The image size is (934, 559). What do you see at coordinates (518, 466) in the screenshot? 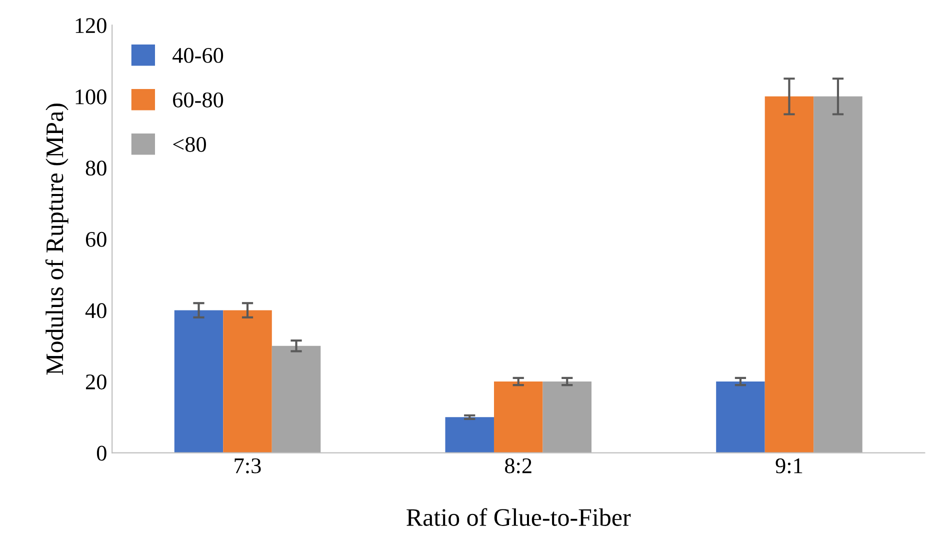
I see `x-tick-label: 8:2` at bounding box center [518, 466].